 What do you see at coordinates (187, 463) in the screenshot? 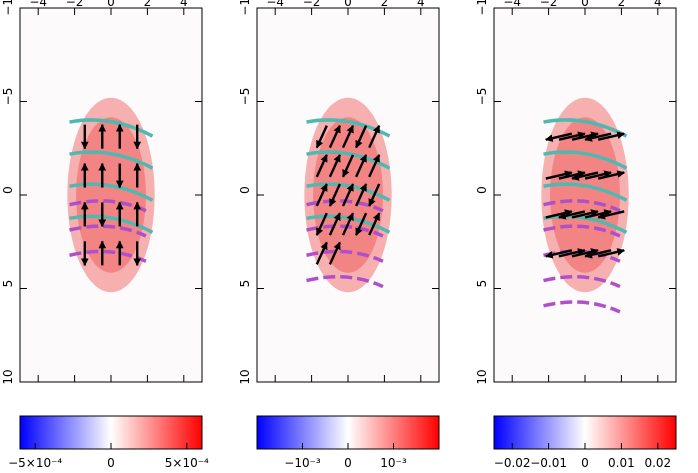
I see `colorbar-tick-label: 5×10⁻⁴` at bounding box center [187, 463].